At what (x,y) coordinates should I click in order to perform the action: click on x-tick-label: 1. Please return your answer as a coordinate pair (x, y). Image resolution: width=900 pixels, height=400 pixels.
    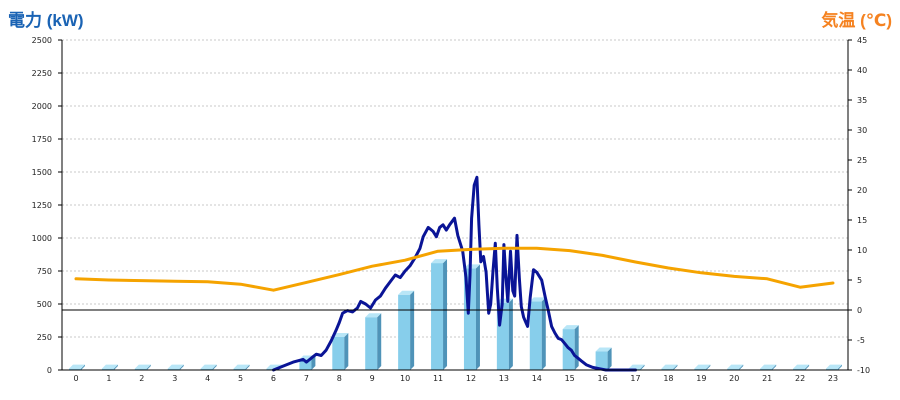
    Looking at the image, I should click on (108, 378).